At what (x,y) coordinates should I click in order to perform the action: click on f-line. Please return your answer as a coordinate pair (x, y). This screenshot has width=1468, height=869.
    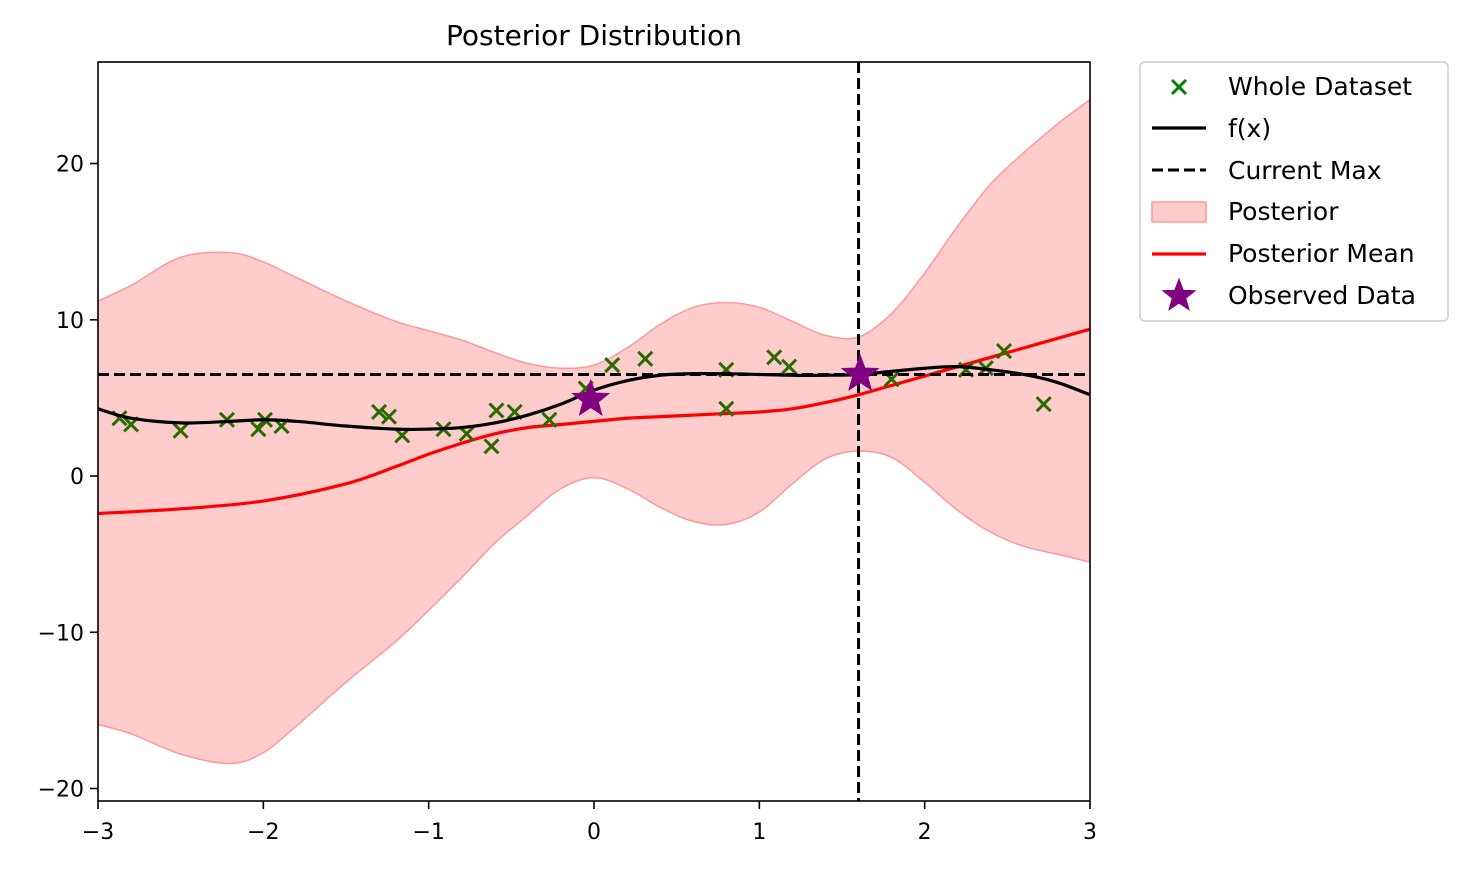
    Looking at the image, I should click on (594, 398).